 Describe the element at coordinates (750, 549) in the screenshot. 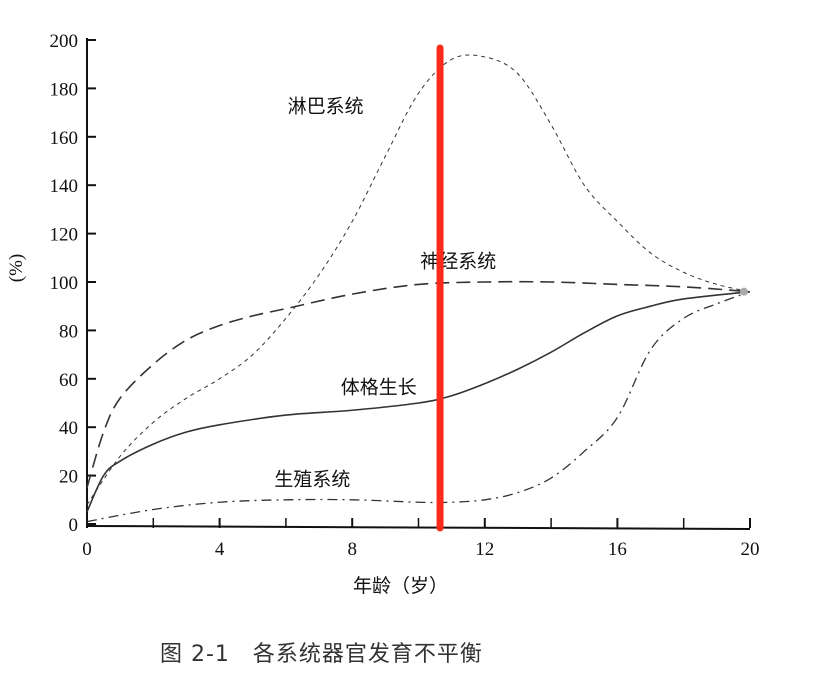

I see `x-tick-label: 20` at that location.